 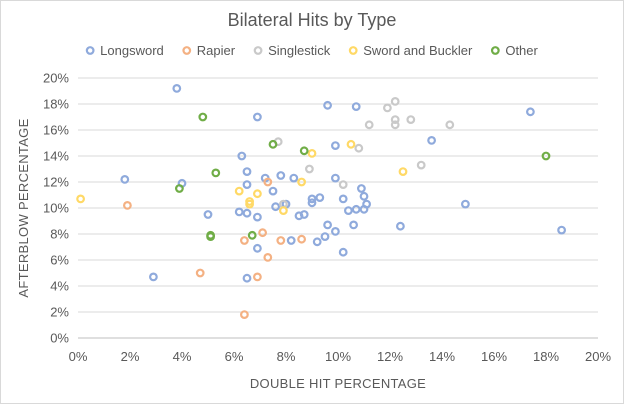 What do you see at coordinates (56, 182) in the screenshot?
I see `y-tick-label: 12%` at bounding box center [56, 182].